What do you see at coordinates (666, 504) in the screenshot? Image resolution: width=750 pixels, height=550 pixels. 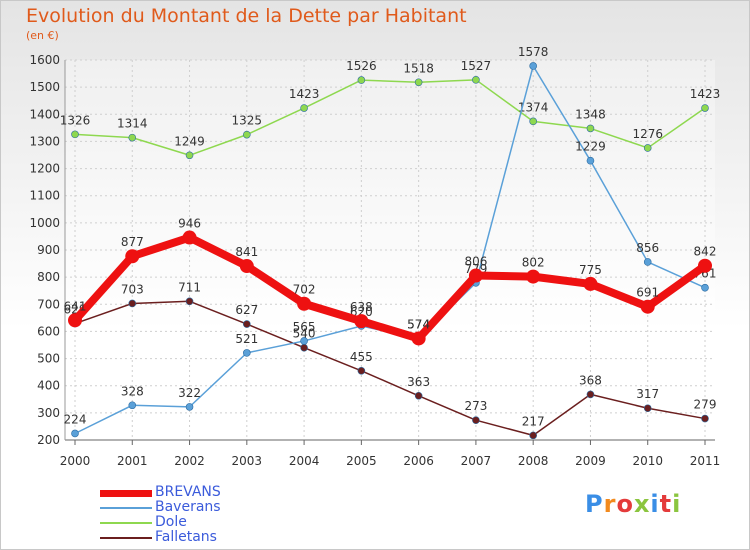 I see `logo-letter: t` at bounding box center [666, 504].